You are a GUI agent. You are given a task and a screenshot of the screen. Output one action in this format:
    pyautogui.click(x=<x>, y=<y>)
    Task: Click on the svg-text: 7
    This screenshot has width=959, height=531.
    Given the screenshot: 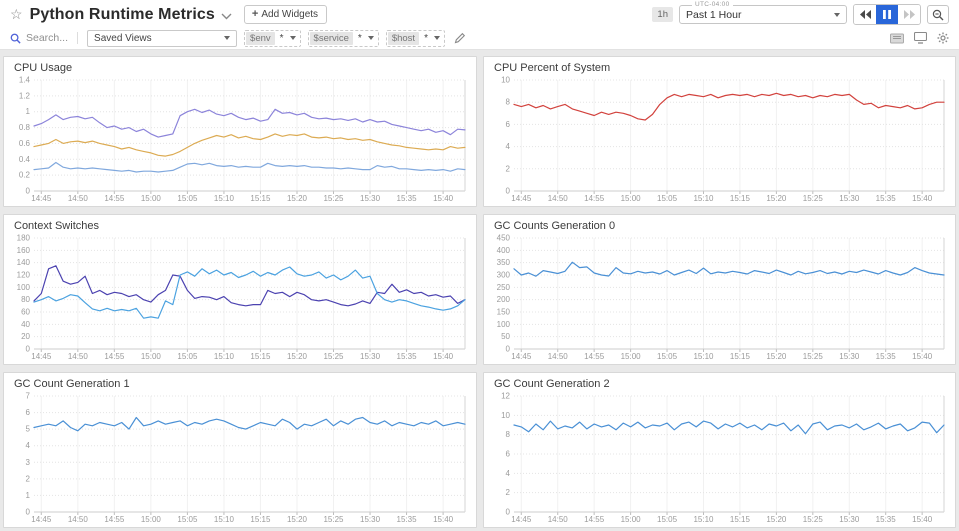 What is the action you would take?
    pyautogui.click(x=28, y=396)
    